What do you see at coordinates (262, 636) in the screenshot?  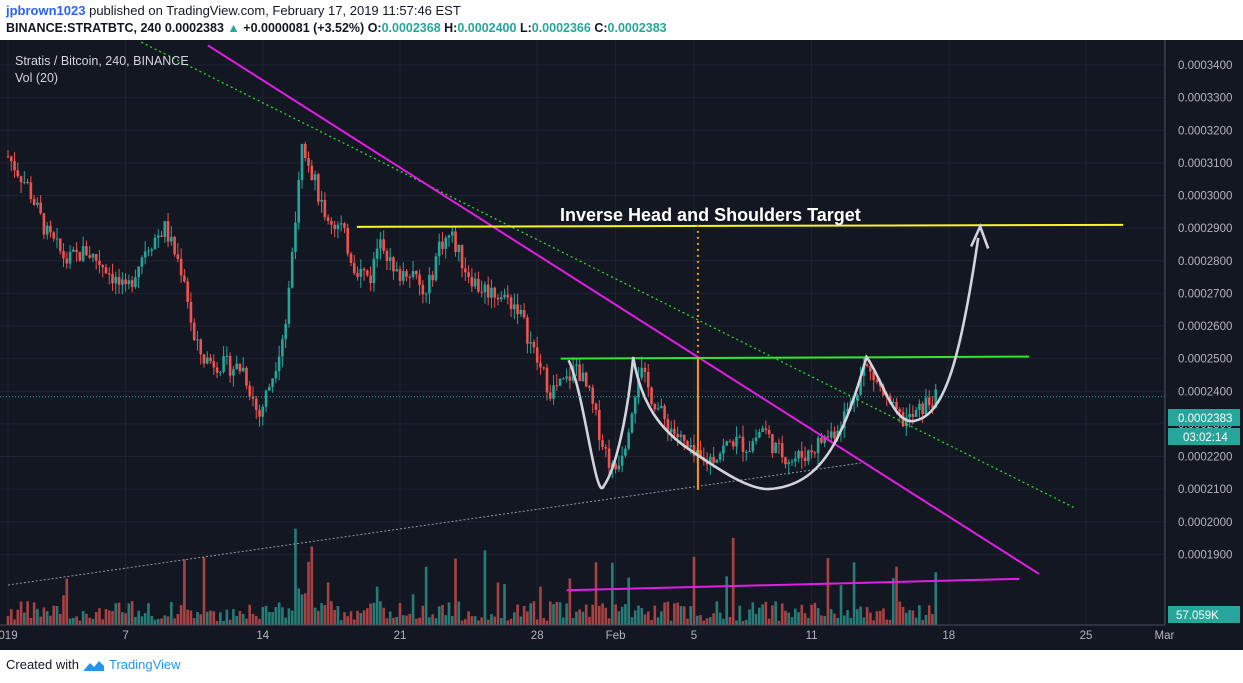 I see `time-tick-label: 14` at bounding box center [262, 636].